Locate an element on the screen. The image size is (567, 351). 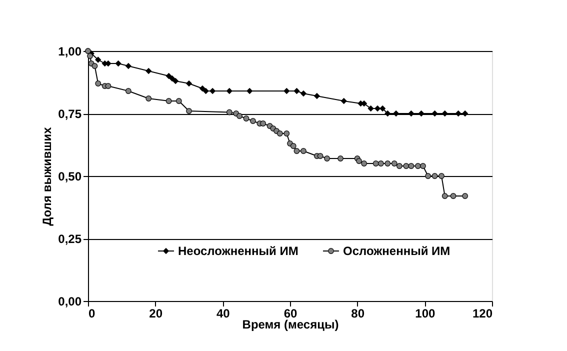
y-tick-label: 0,50 is located at coordinates (70, 177).